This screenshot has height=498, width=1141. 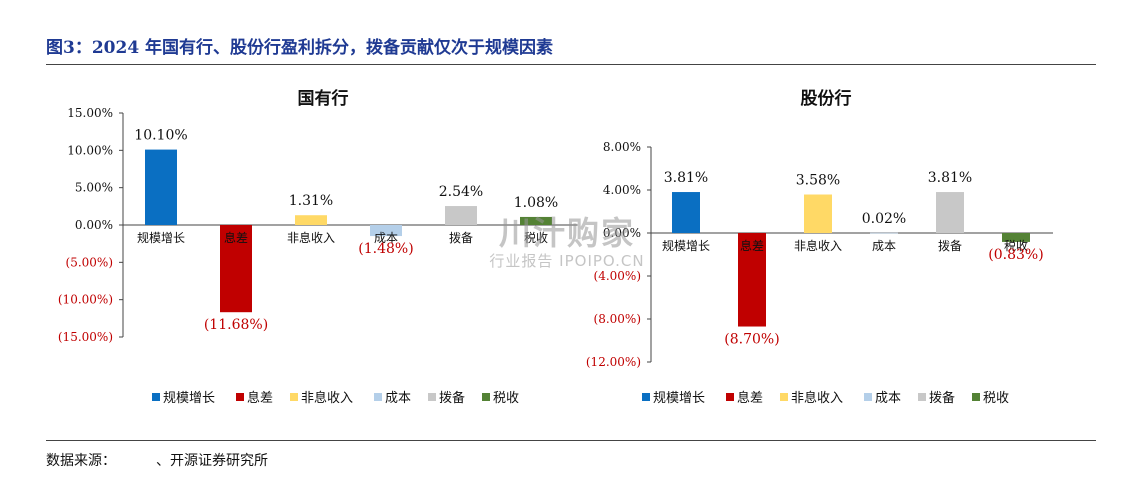 What do you see at coordinates (571, 440) in the screenshot?
I see `bottom-rule` at bounding box center [571, 440].